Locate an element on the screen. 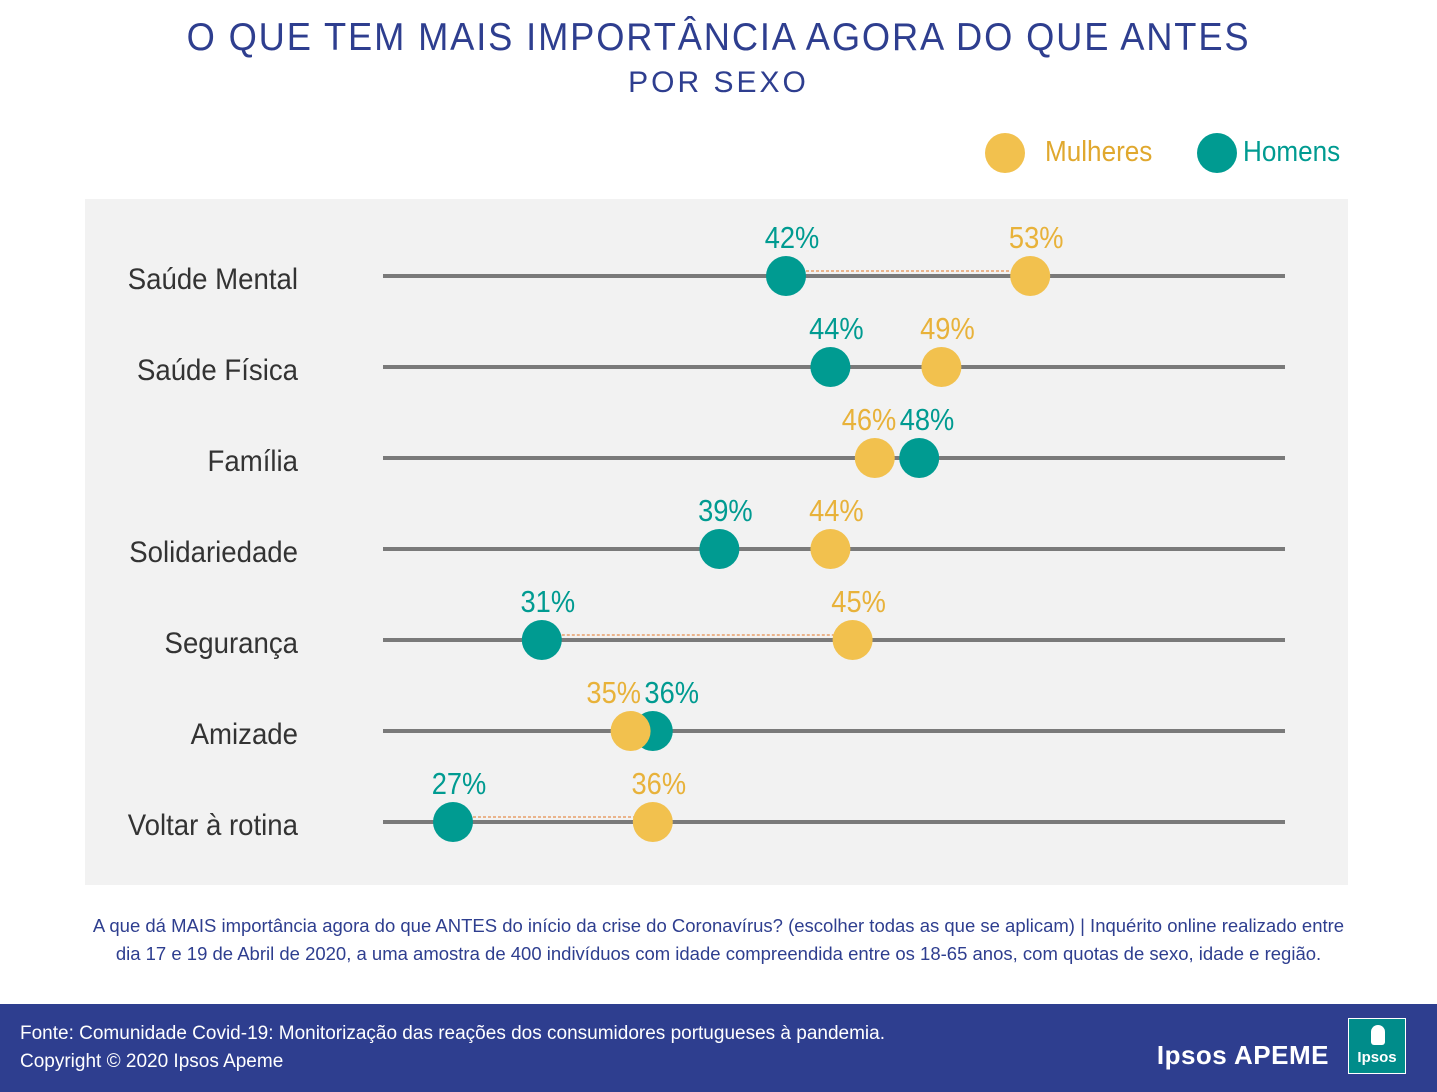 This screenshot has height=1092, width=1437. legend: Mulheres Homens is located at coordinates (1175, 153).